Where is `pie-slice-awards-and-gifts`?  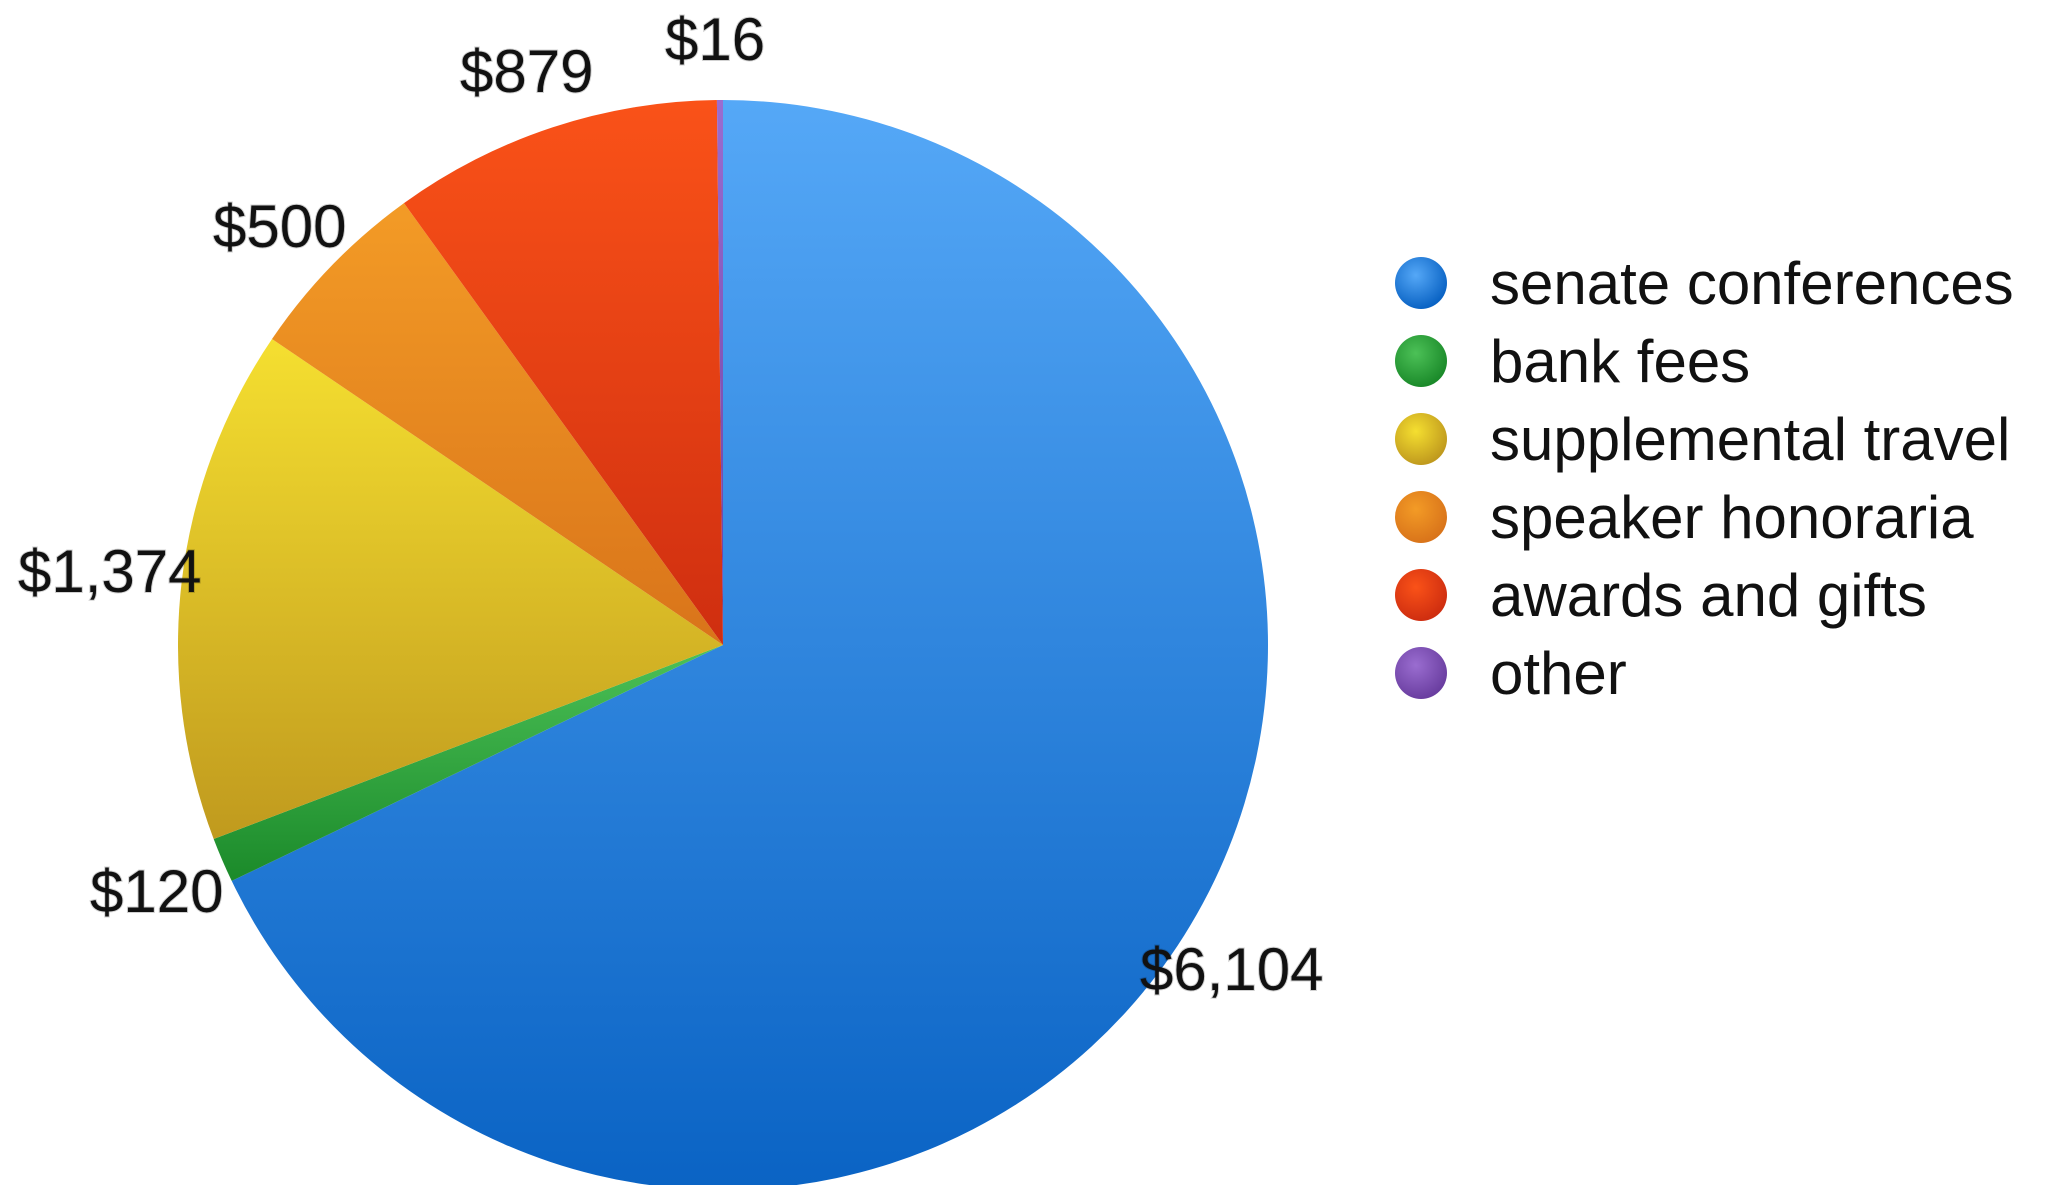 pie-slice-awards-and-gifts is located at coordinates (563, 372).